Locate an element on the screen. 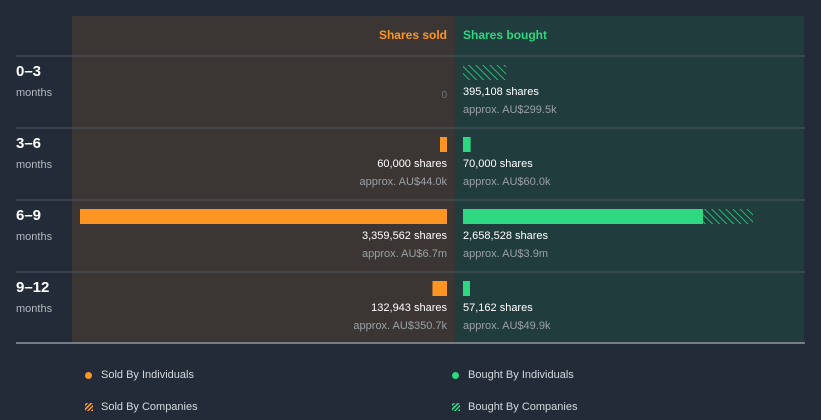  period-label: 6–9 is located at coordinates (28, 215).